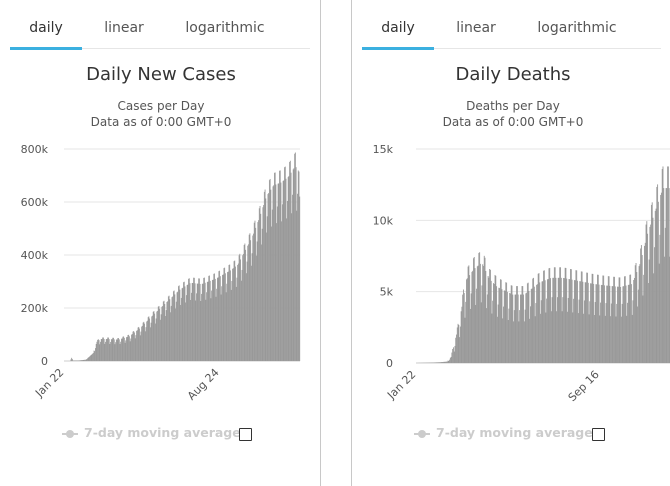 The height and width of the screenshot is (486, 670). What do you see at coordinates (151, 434) in the screenshot?
I see `legend-moving-average: 7-day moving average` at bounding box center [151, 434].